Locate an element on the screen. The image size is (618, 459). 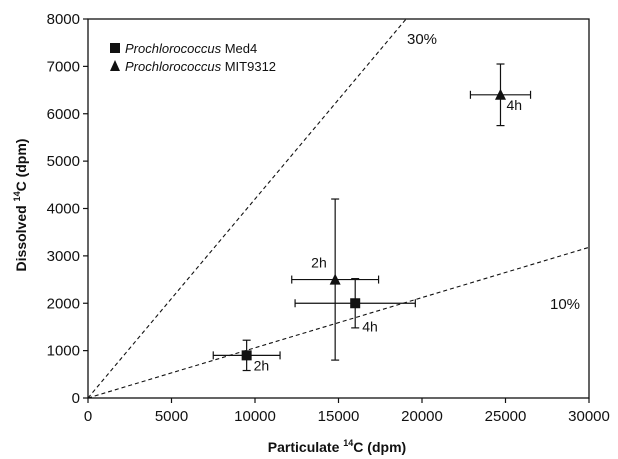
x-axis-title-sup: 14 is located at coordinates (348, 443).